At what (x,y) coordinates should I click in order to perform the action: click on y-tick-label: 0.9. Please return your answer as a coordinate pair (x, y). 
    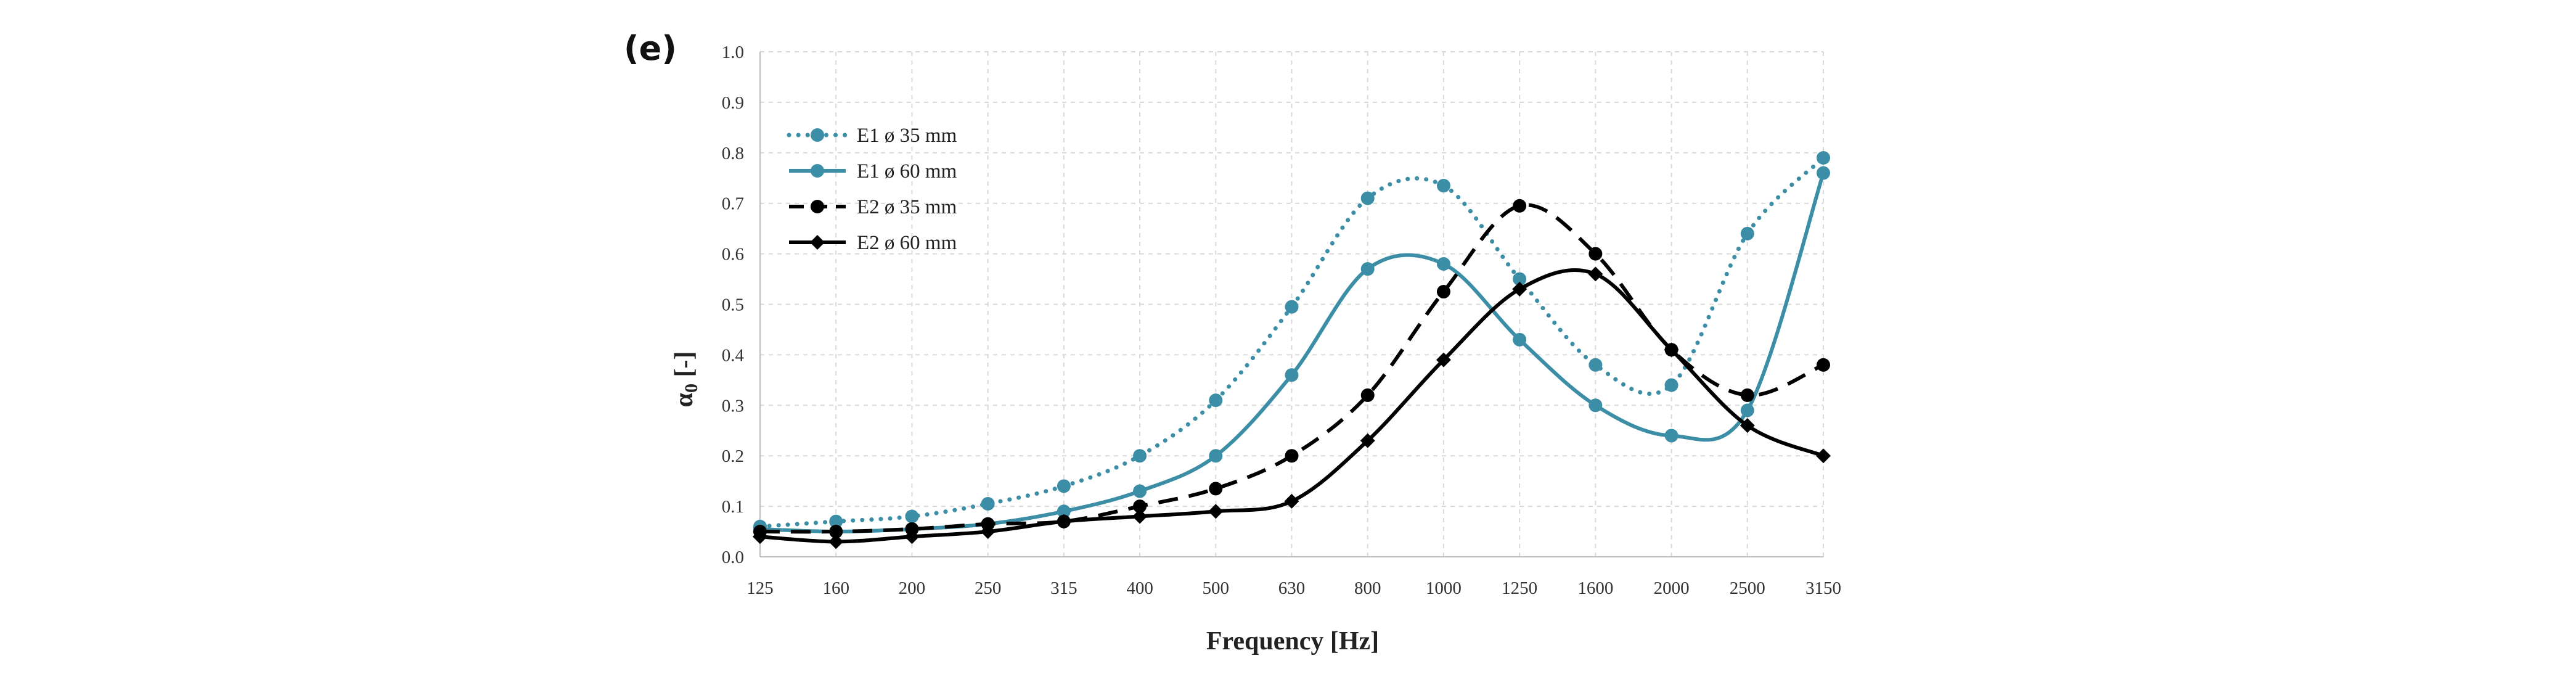
    Looking at the image, I should click on (733, 103).